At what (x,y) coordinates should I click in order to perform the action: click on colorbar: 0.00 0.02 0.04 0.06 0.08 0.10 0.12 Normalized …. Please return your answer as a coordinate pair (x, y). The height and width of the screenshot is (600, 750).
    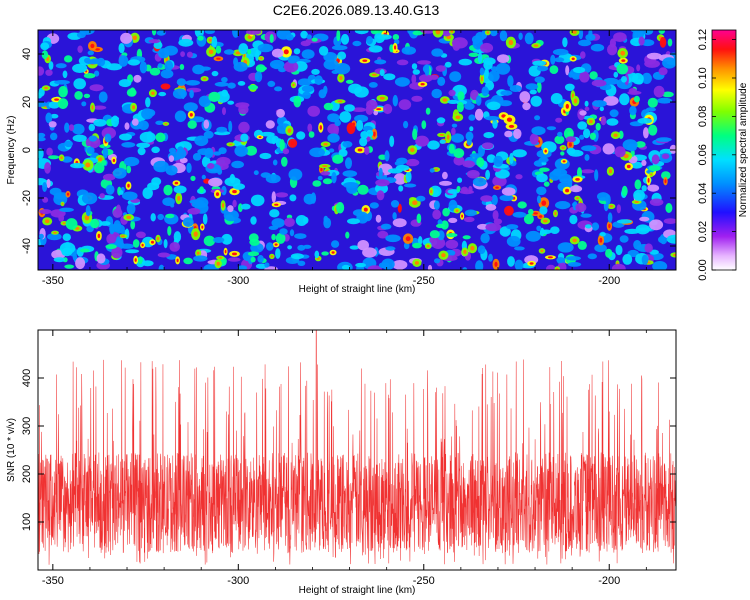
    Looking at the image, I should click on (723, 155).